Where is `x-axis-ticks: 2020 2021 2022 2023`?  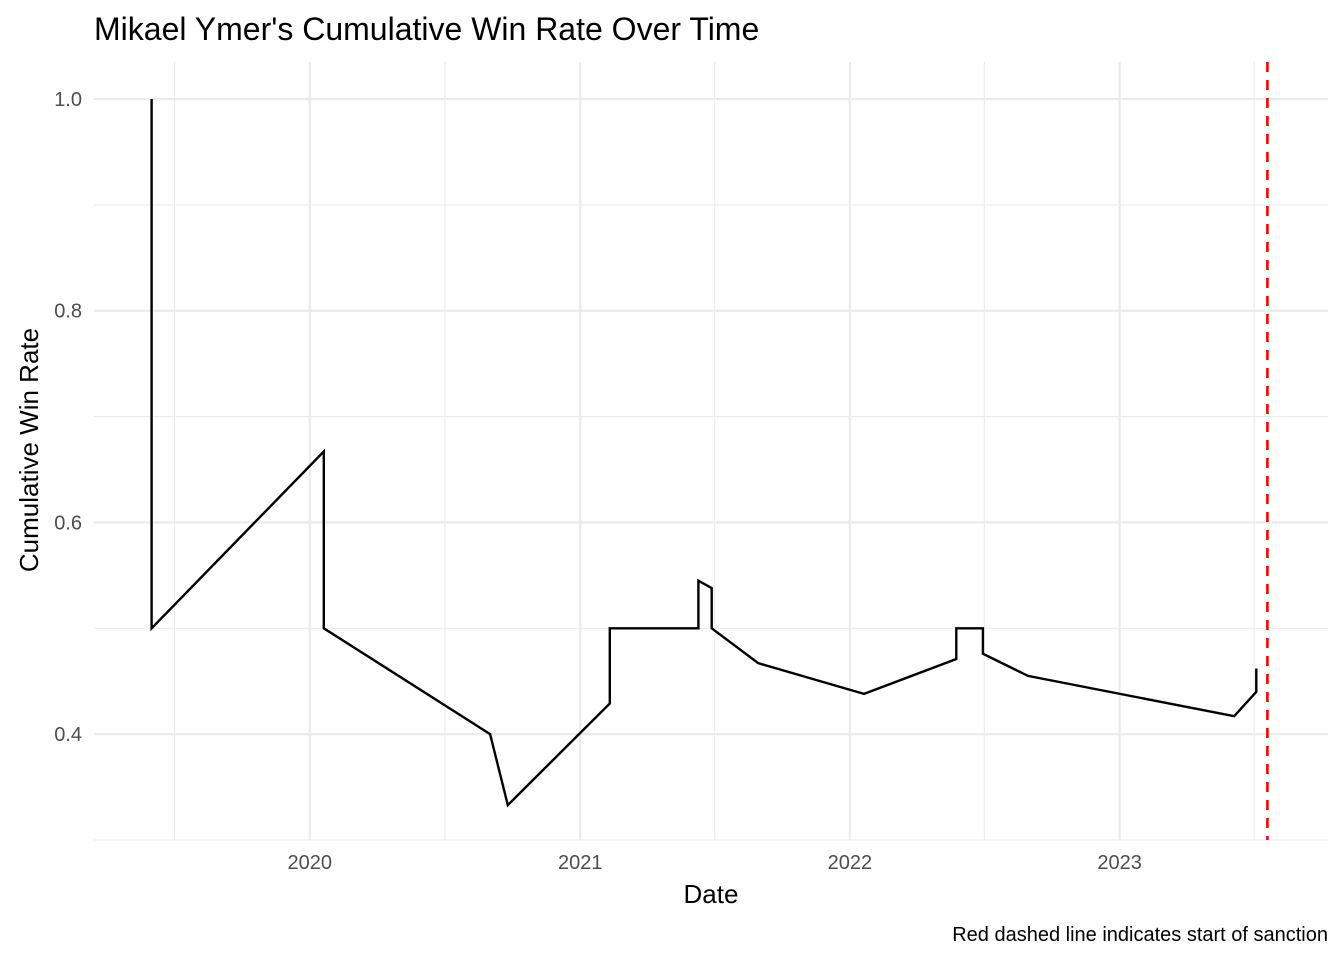
x-axis-ticks: 2020 2021 2022 2023 is located at coordinates (715, 863).